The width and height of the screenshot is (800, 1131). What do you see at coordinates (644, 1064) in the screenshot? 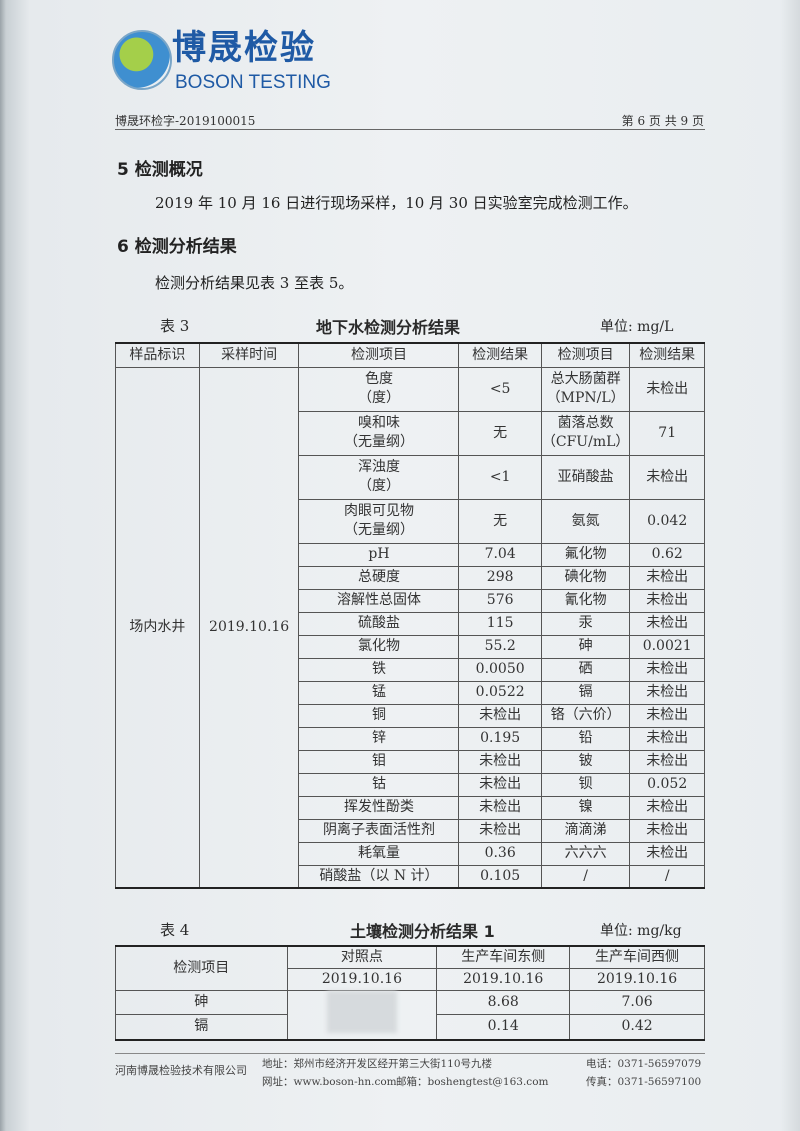
I see `footer-phone: 电话：0371-56597079` at bounding box center [644, 1064].